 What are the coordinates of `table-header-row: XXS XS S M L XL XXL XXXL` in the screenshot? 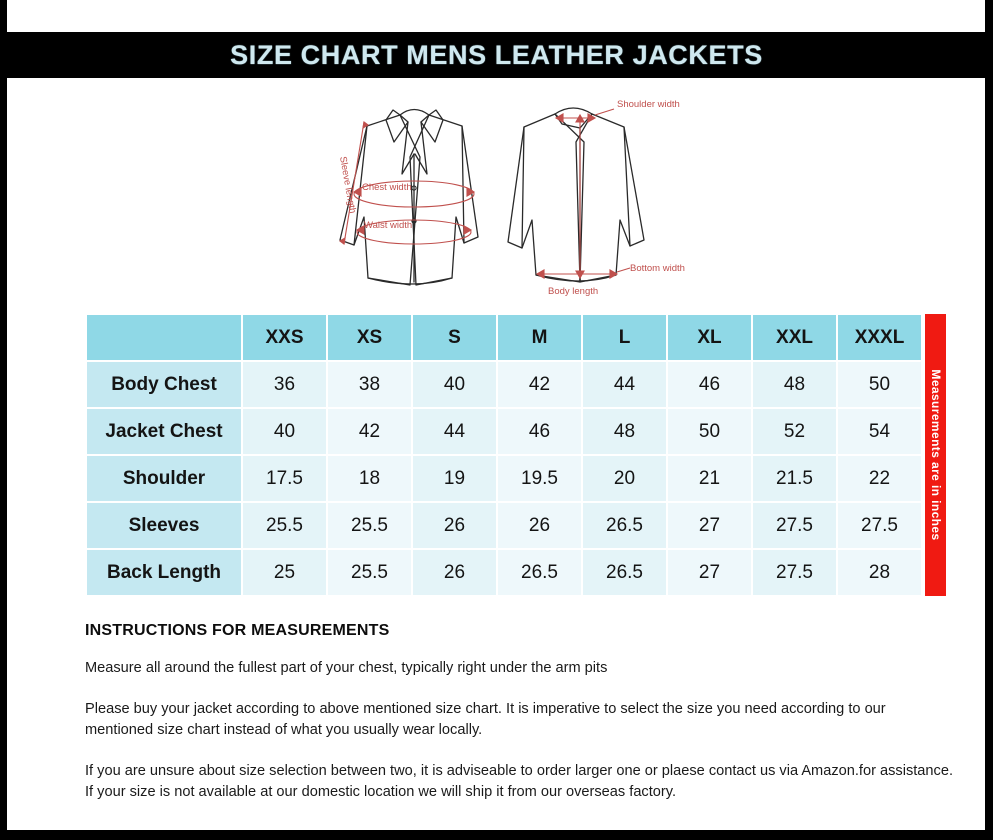 It's located at (504, 337).